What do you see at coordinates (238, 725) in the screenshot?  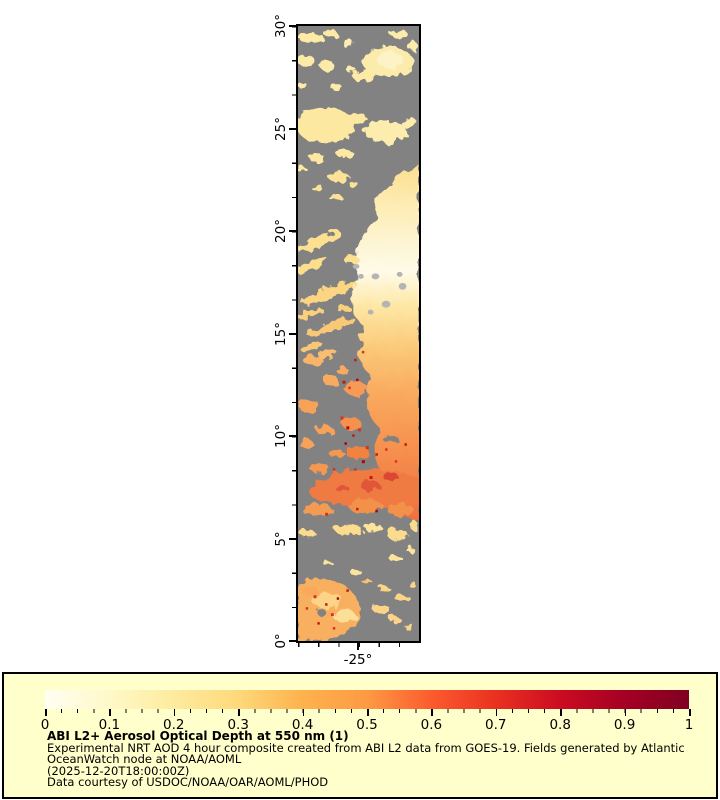 I see `colorbar-tick-label: 0.3` at bounding box center [238, 725].